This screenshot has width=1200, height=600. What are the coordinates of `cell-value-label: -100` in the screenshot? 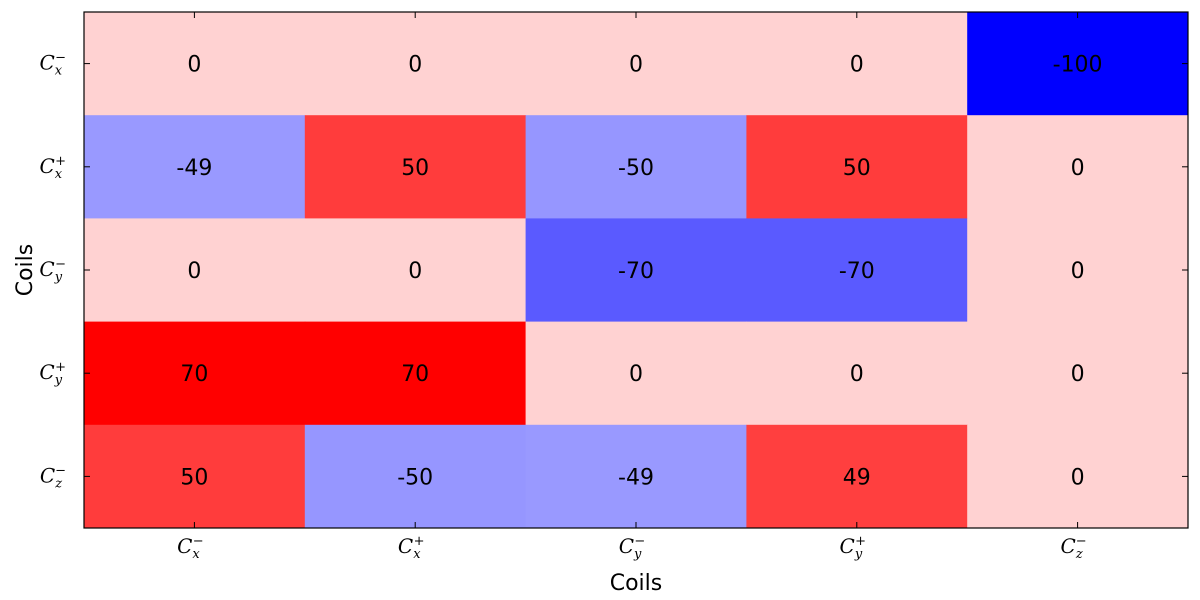 It's located at (1078, 65).